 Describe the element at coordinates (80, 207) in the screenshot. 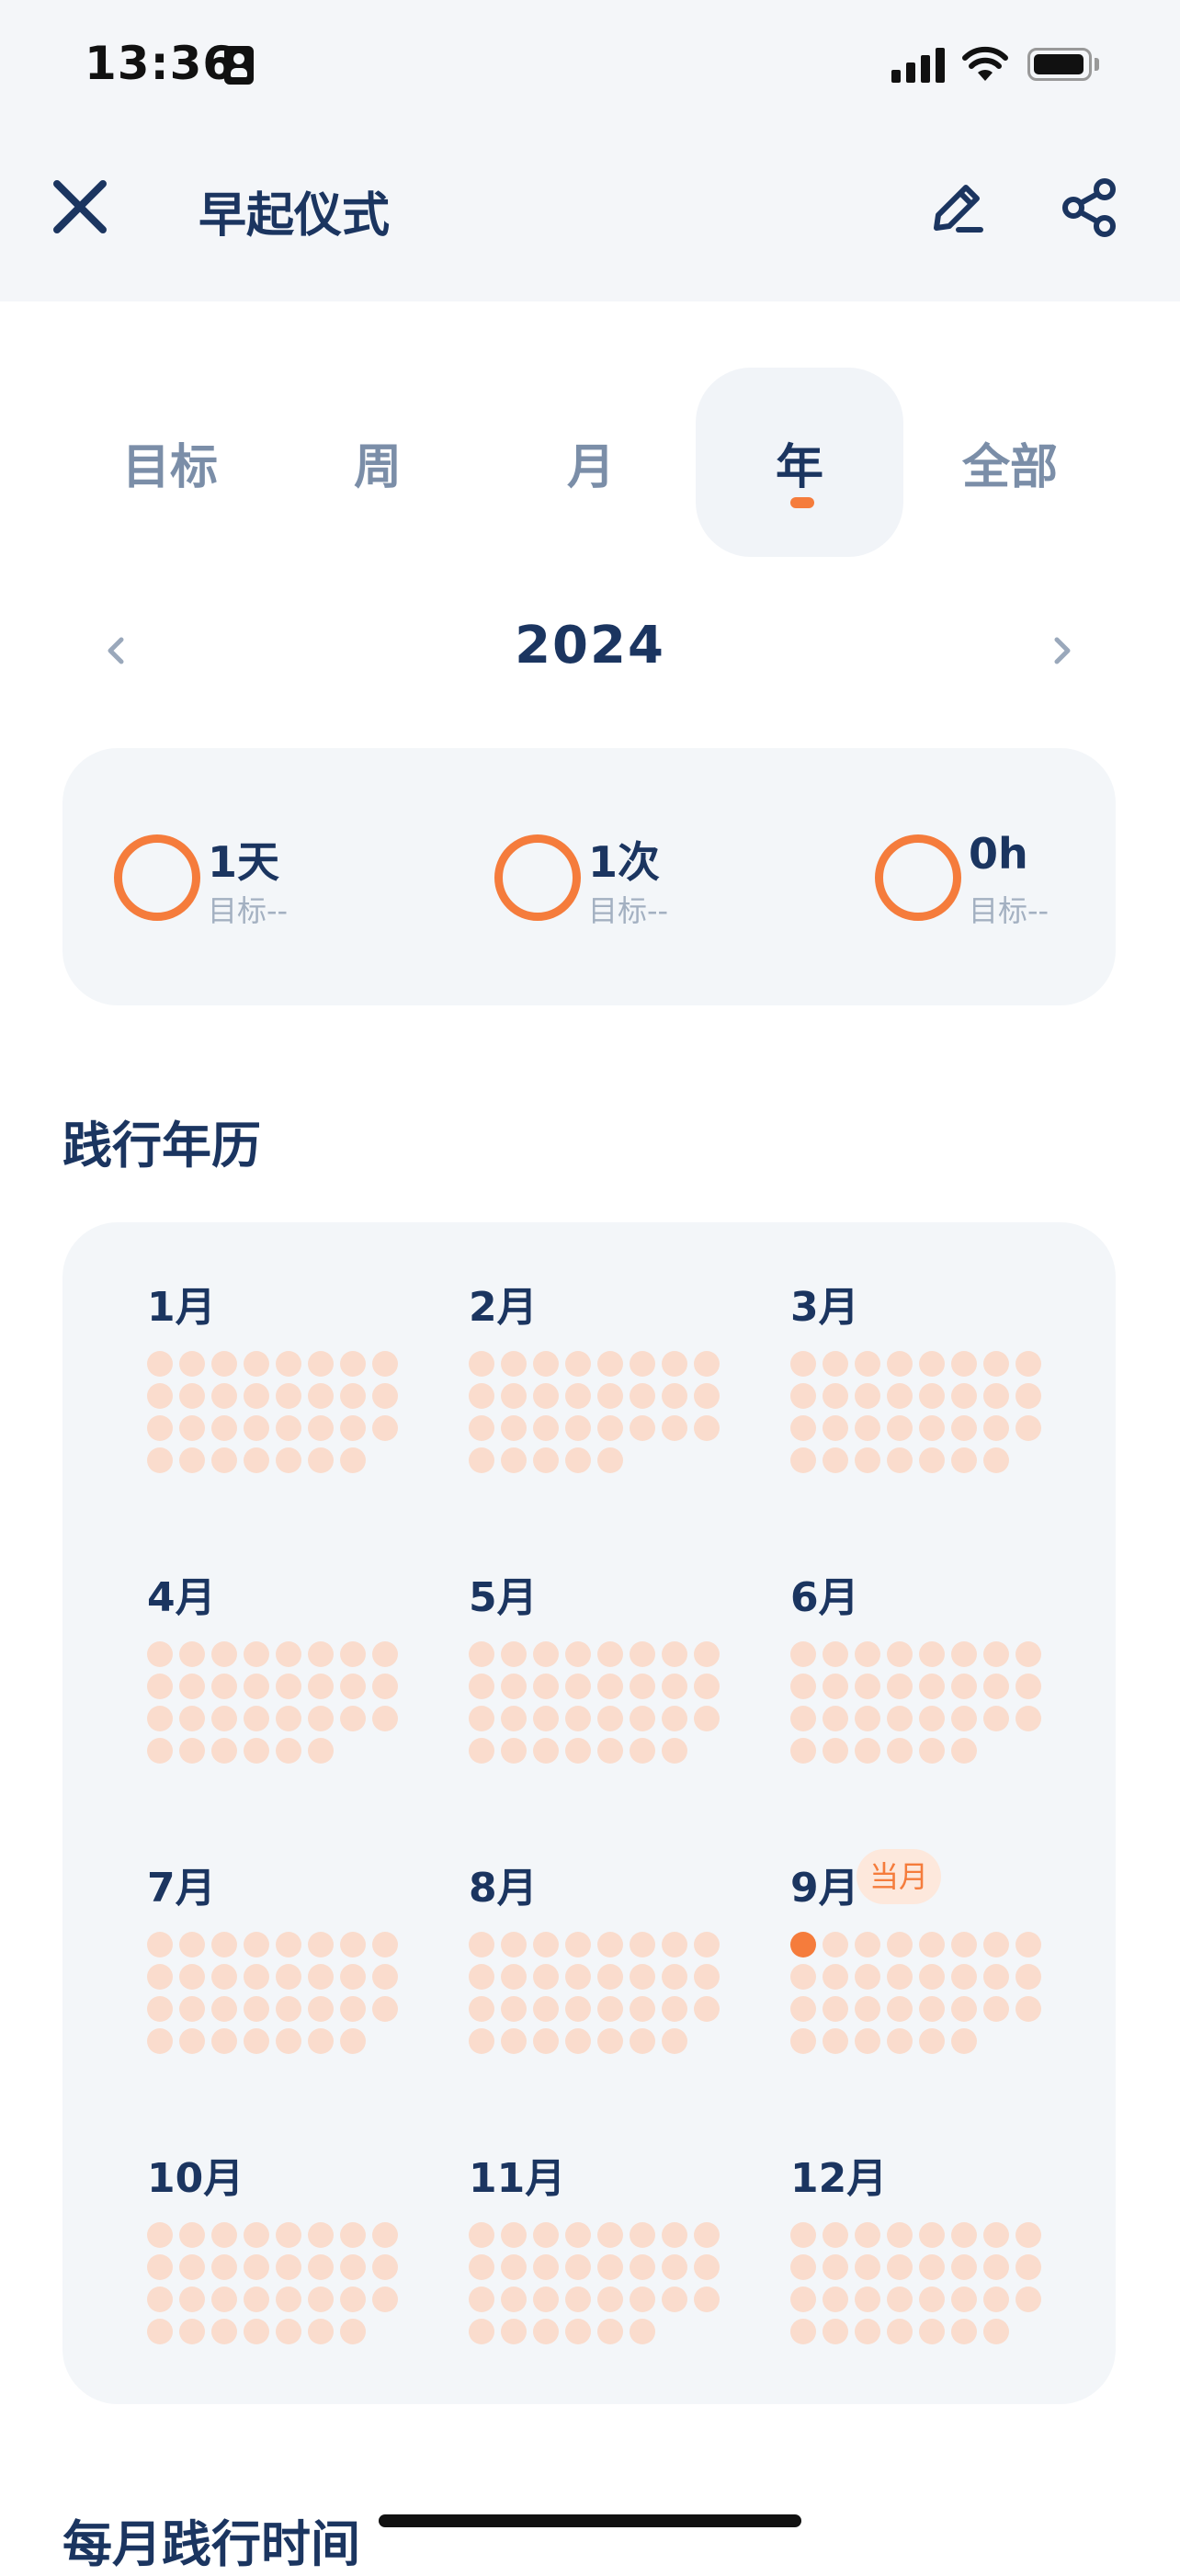

I see `close-icon` at that location.